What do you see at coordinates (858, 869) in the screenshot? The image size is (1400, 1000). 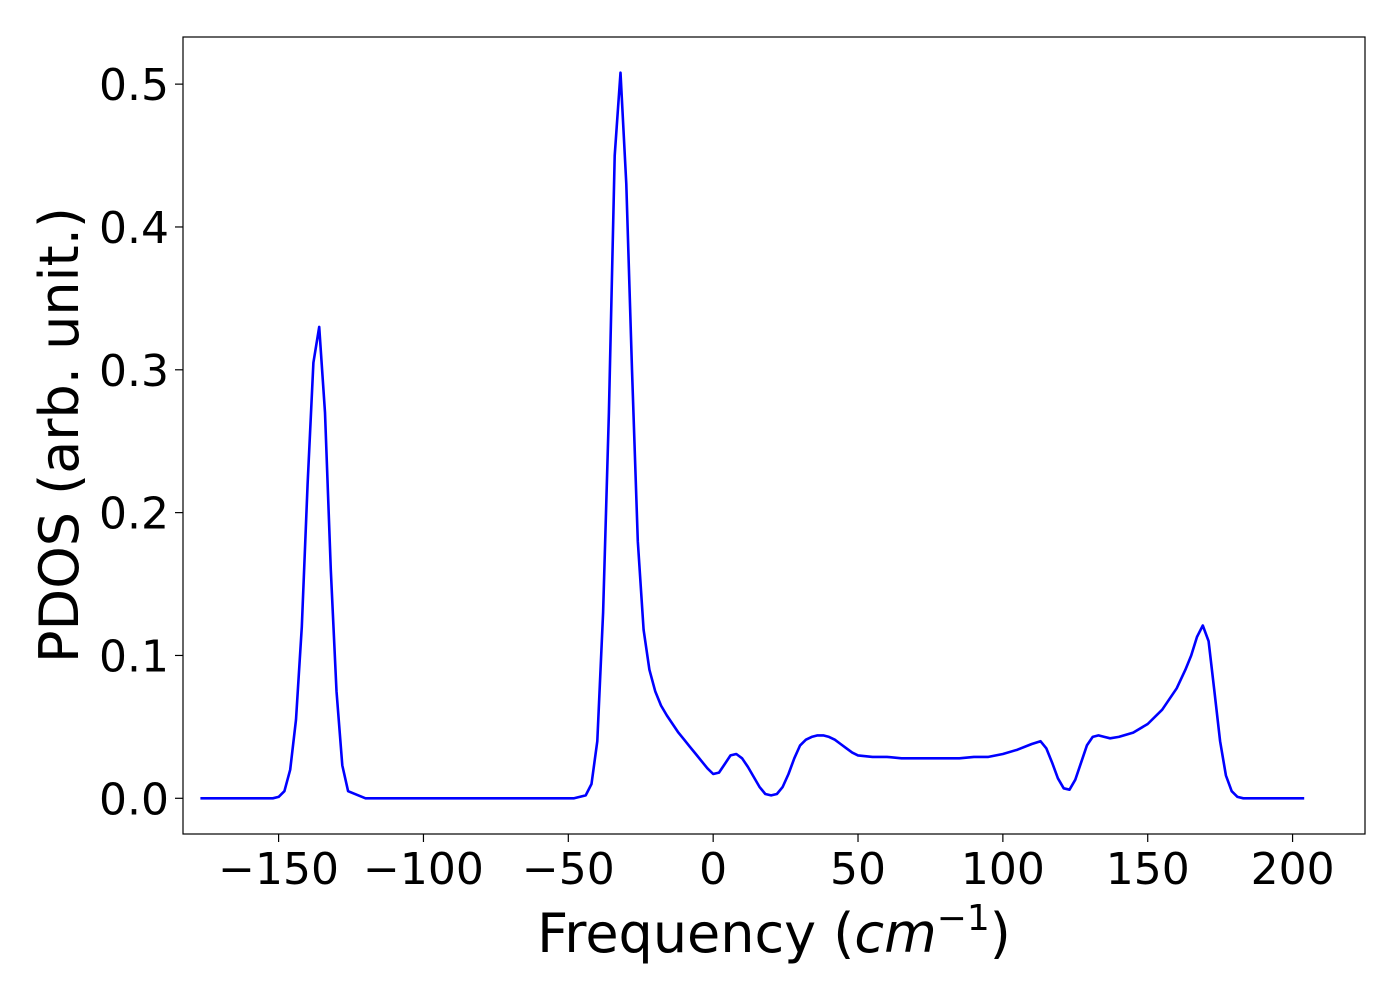 I see `x-tick-label: 50` at bounding box center [858, 869].